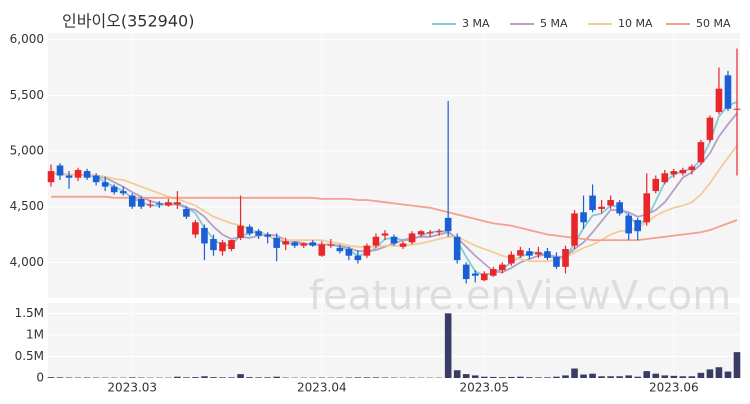  What do you see at coordinates (554, 23) in the screenshot?
I see `legend-label: 5 MA` at bounding box center [554, 23].